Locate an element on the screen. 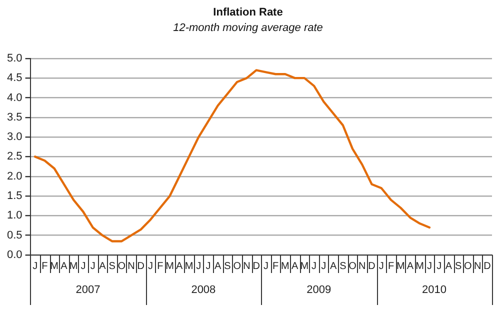 This screenshot has width=500, height=317. text: 2008 is located at coordinates (203, 290).